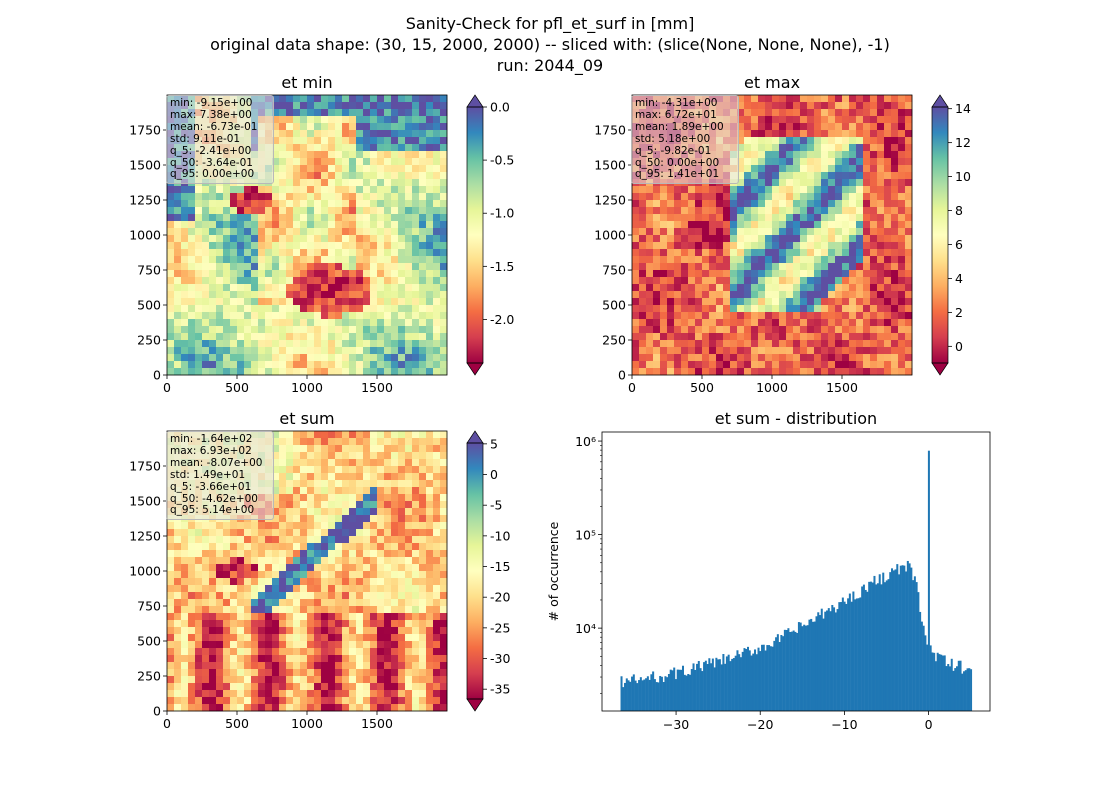  I want to click on x-tick-label: −20, so click(760, 724).